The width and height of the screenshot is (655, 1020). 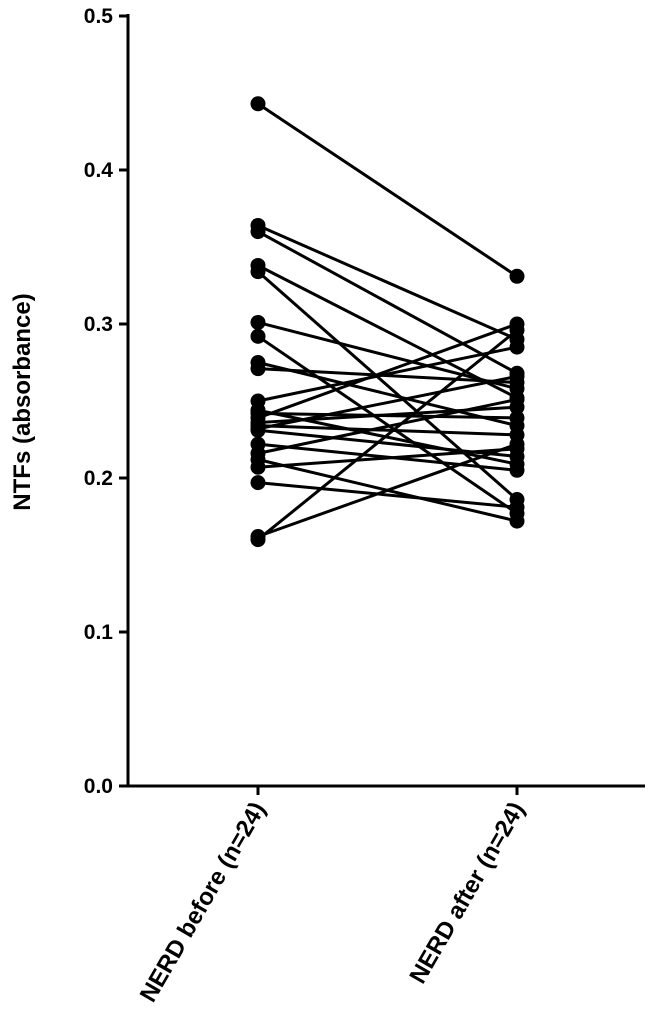 I want to click on y-tick-label: 0.0, so click(x=98, y=786).